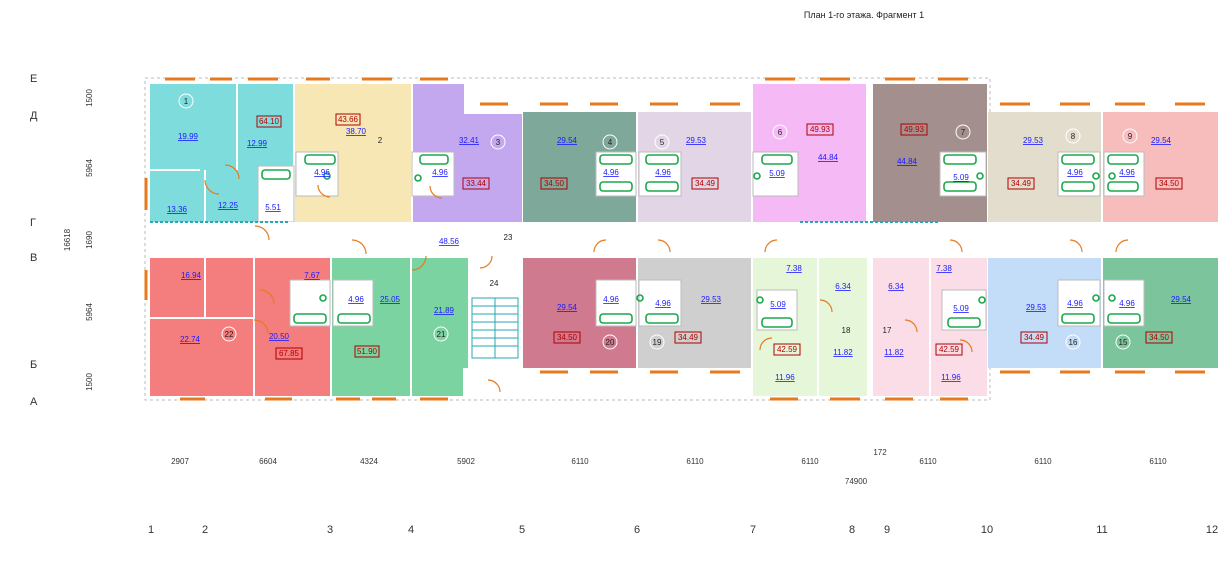 This screenshot has height=578, width=1220. I want to click on svg-text: 20, so click(610, 342).